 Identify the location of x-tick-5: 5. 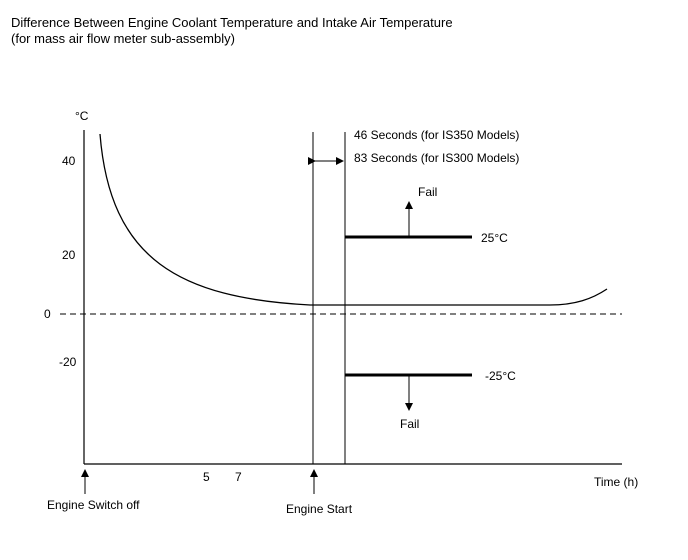
(206, 477).